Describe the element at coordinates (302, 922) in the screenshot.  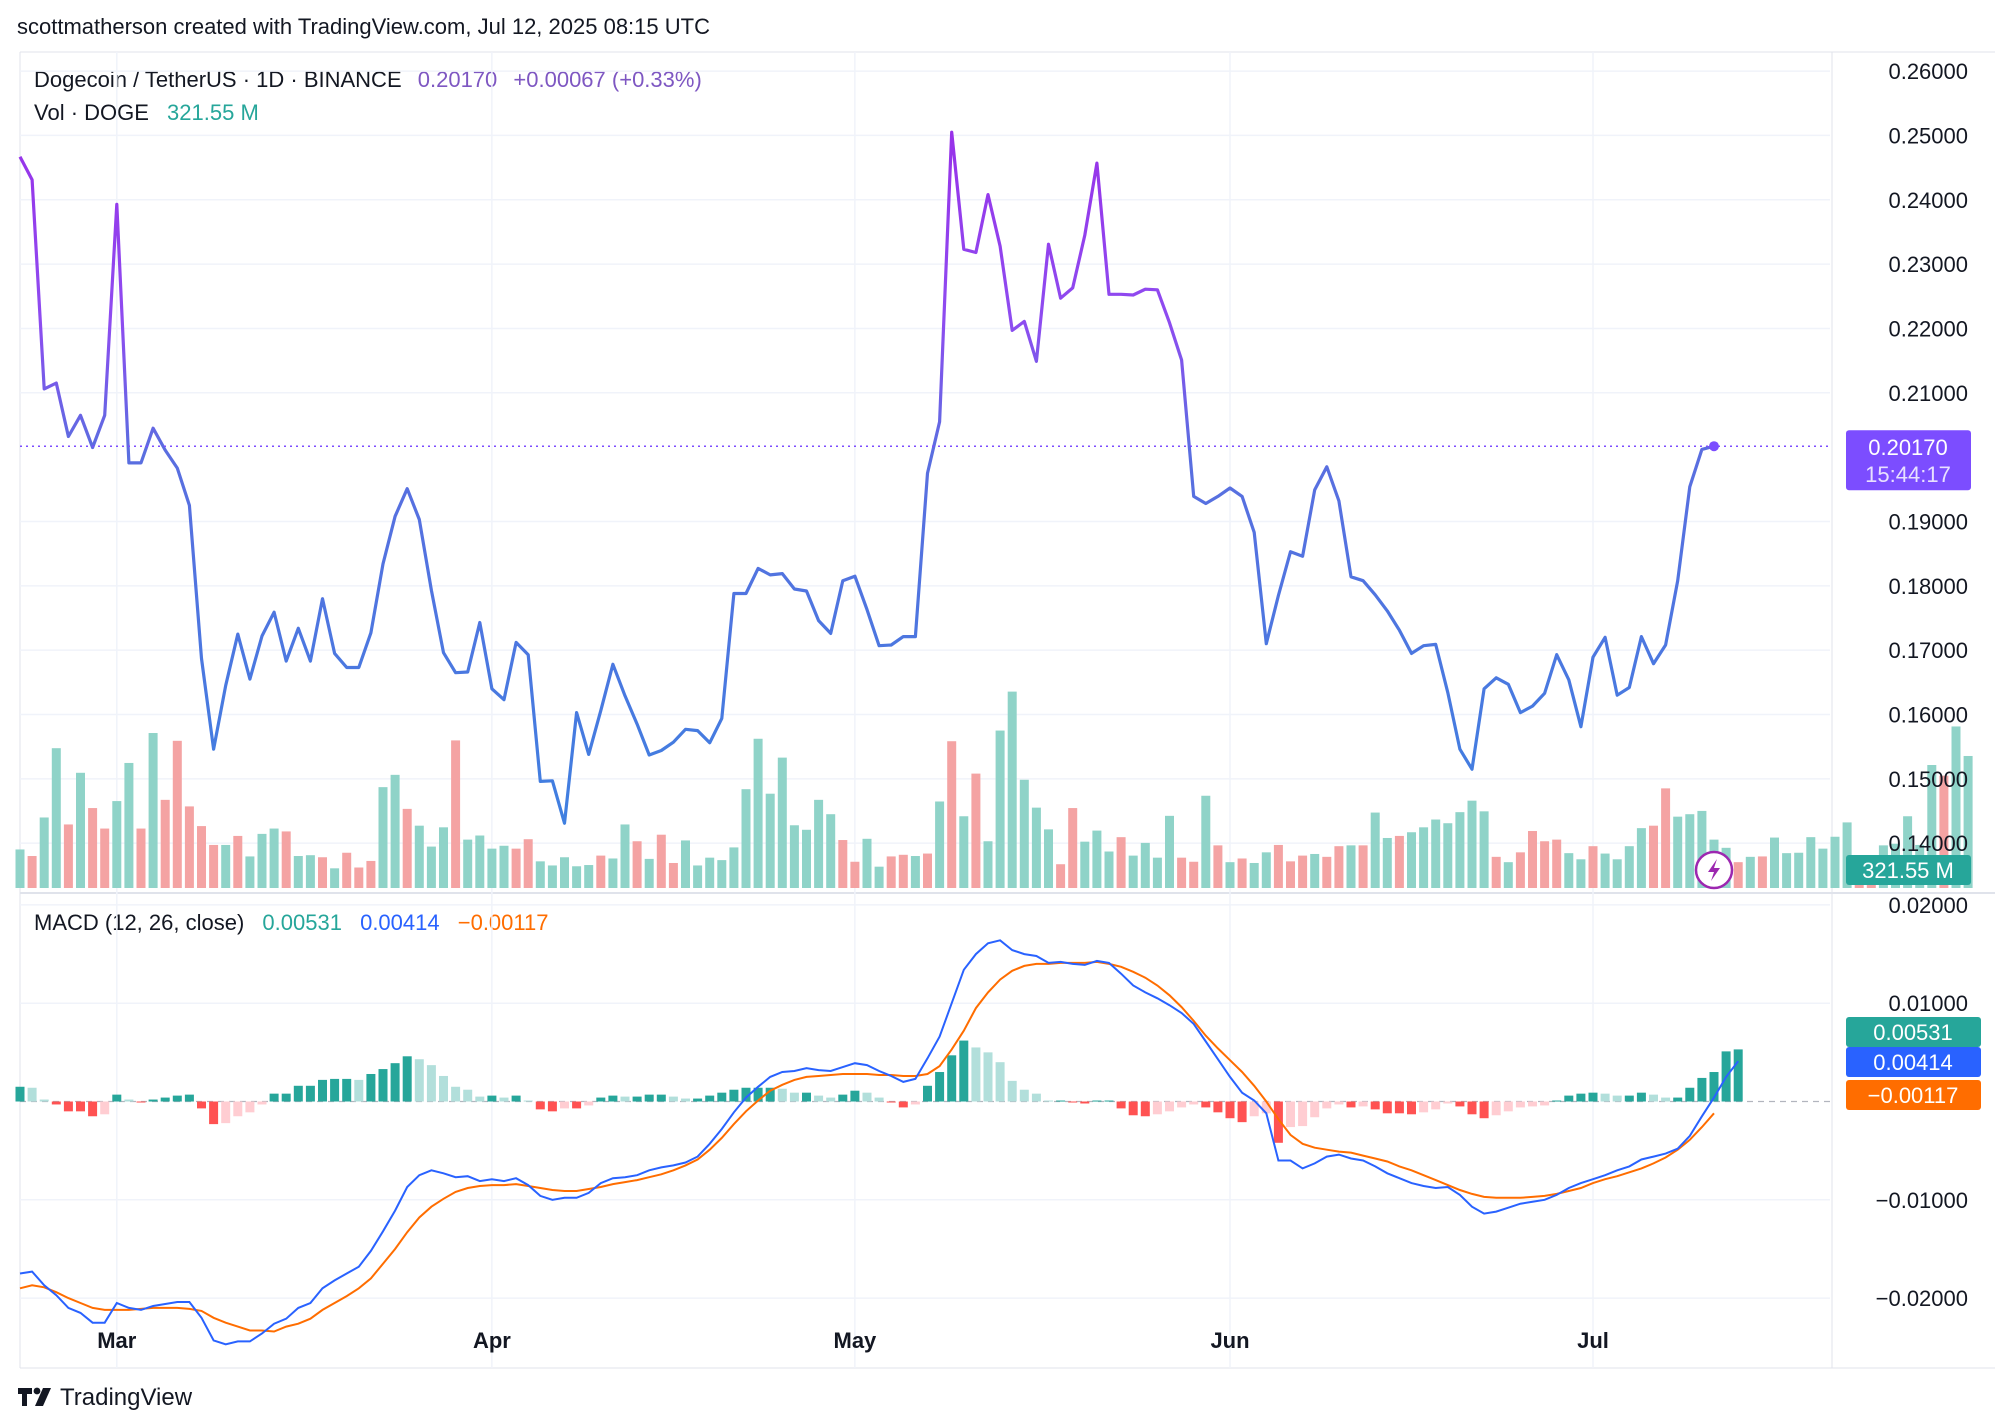
I see `macd-hist-value: 0.00531` at that location.